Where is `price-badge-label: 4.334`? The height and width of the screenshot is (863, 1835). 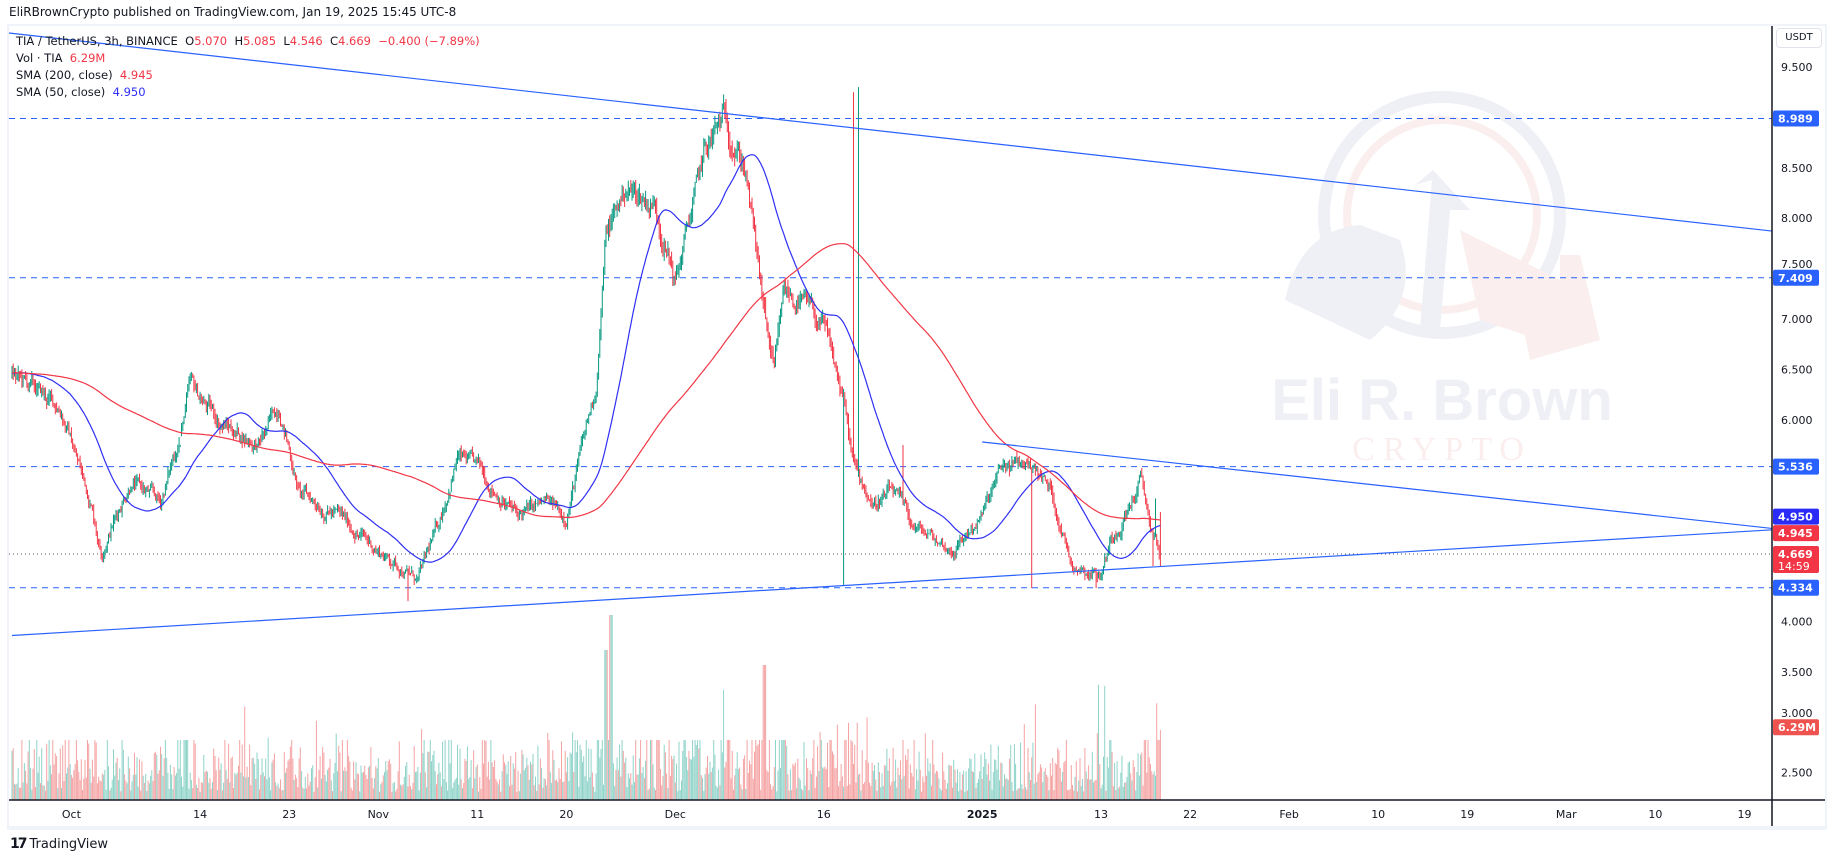 price-badge-label: 4.334 is located at coordinates (1795, 588).